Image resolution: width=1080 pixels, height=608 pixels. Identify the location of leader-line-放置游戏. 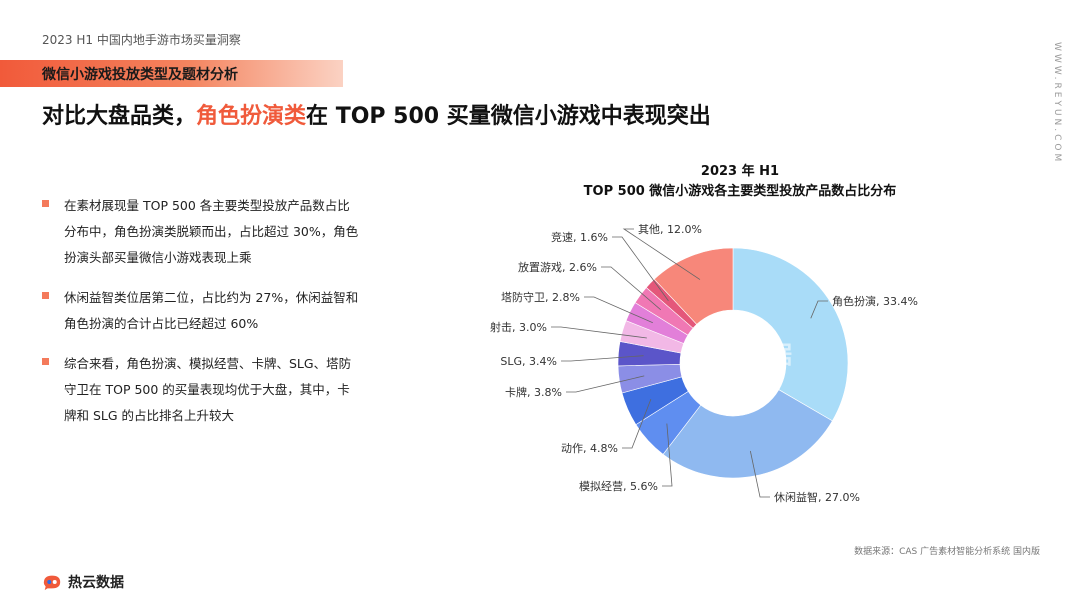
(631, 288).